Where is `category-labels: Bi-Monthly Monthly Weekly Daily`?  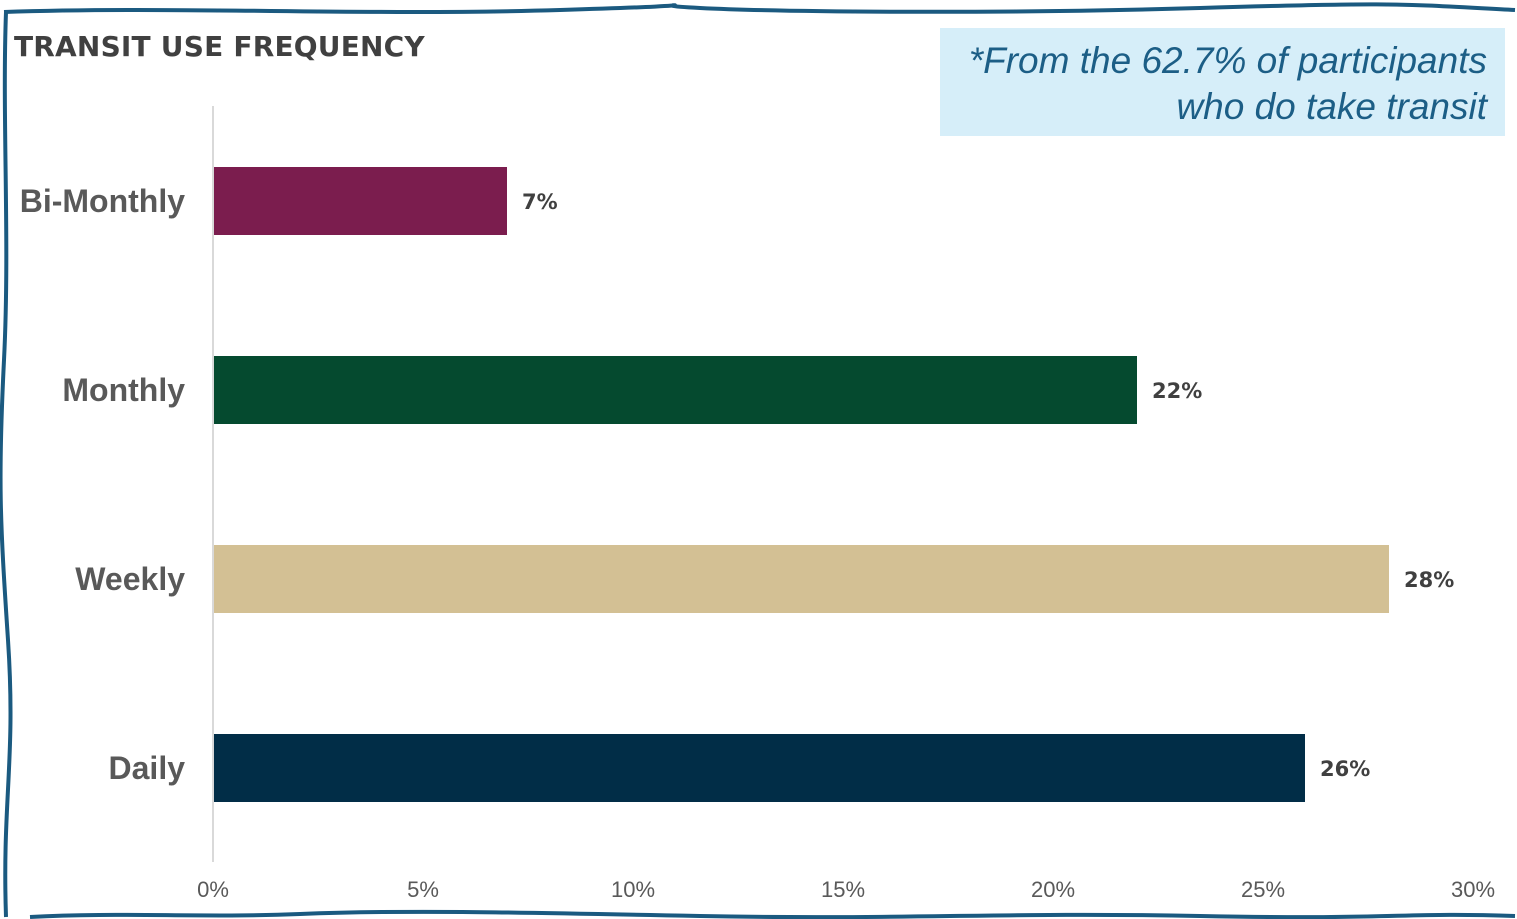
category-labels: Bi-Monthly Monthly Weekly Daily is located at coordinates (103, 484).